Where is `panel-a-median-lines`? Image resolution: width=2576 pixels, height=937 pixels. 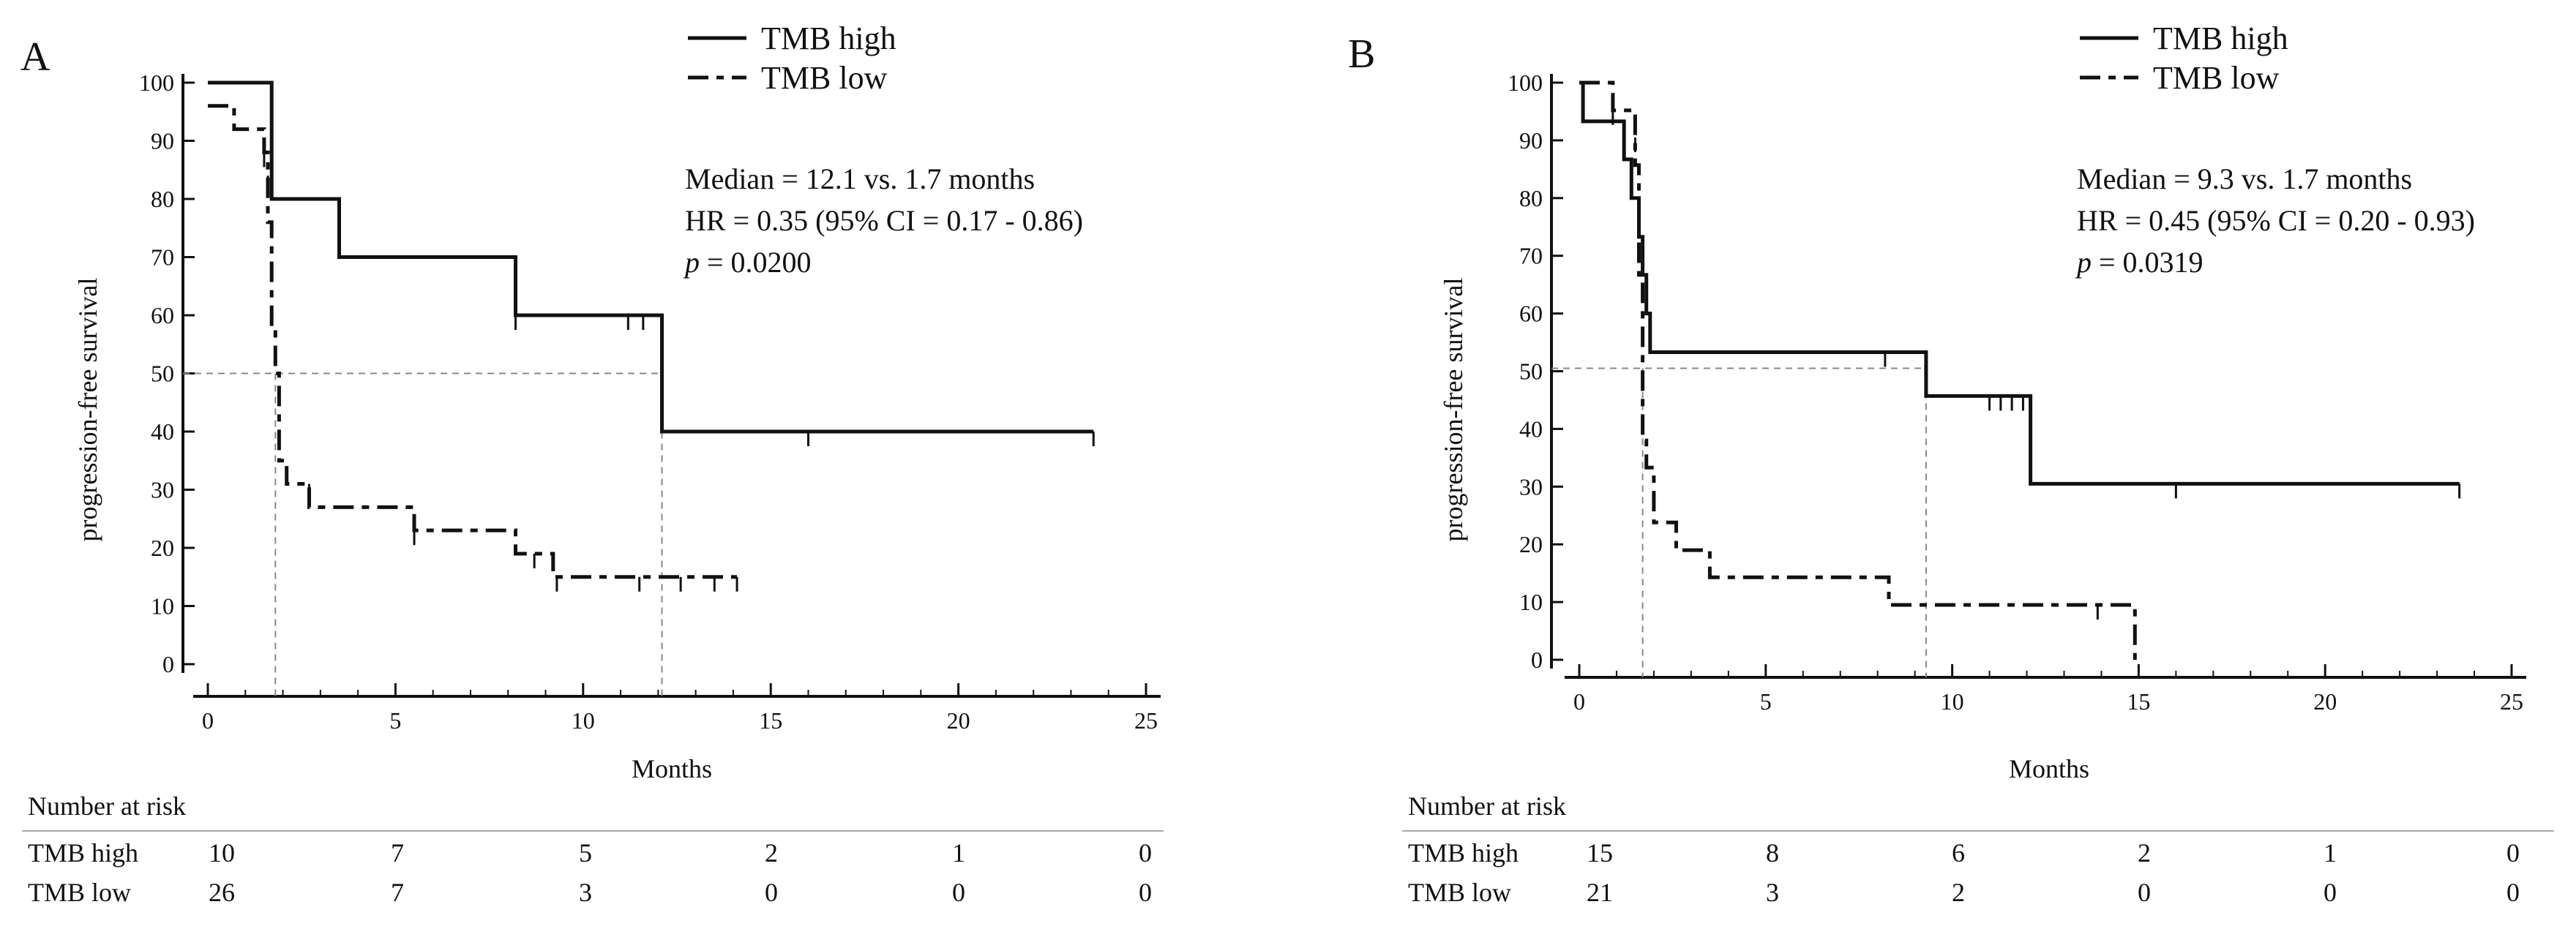 panel-a-median-lines is located at coordinates (423, 534).